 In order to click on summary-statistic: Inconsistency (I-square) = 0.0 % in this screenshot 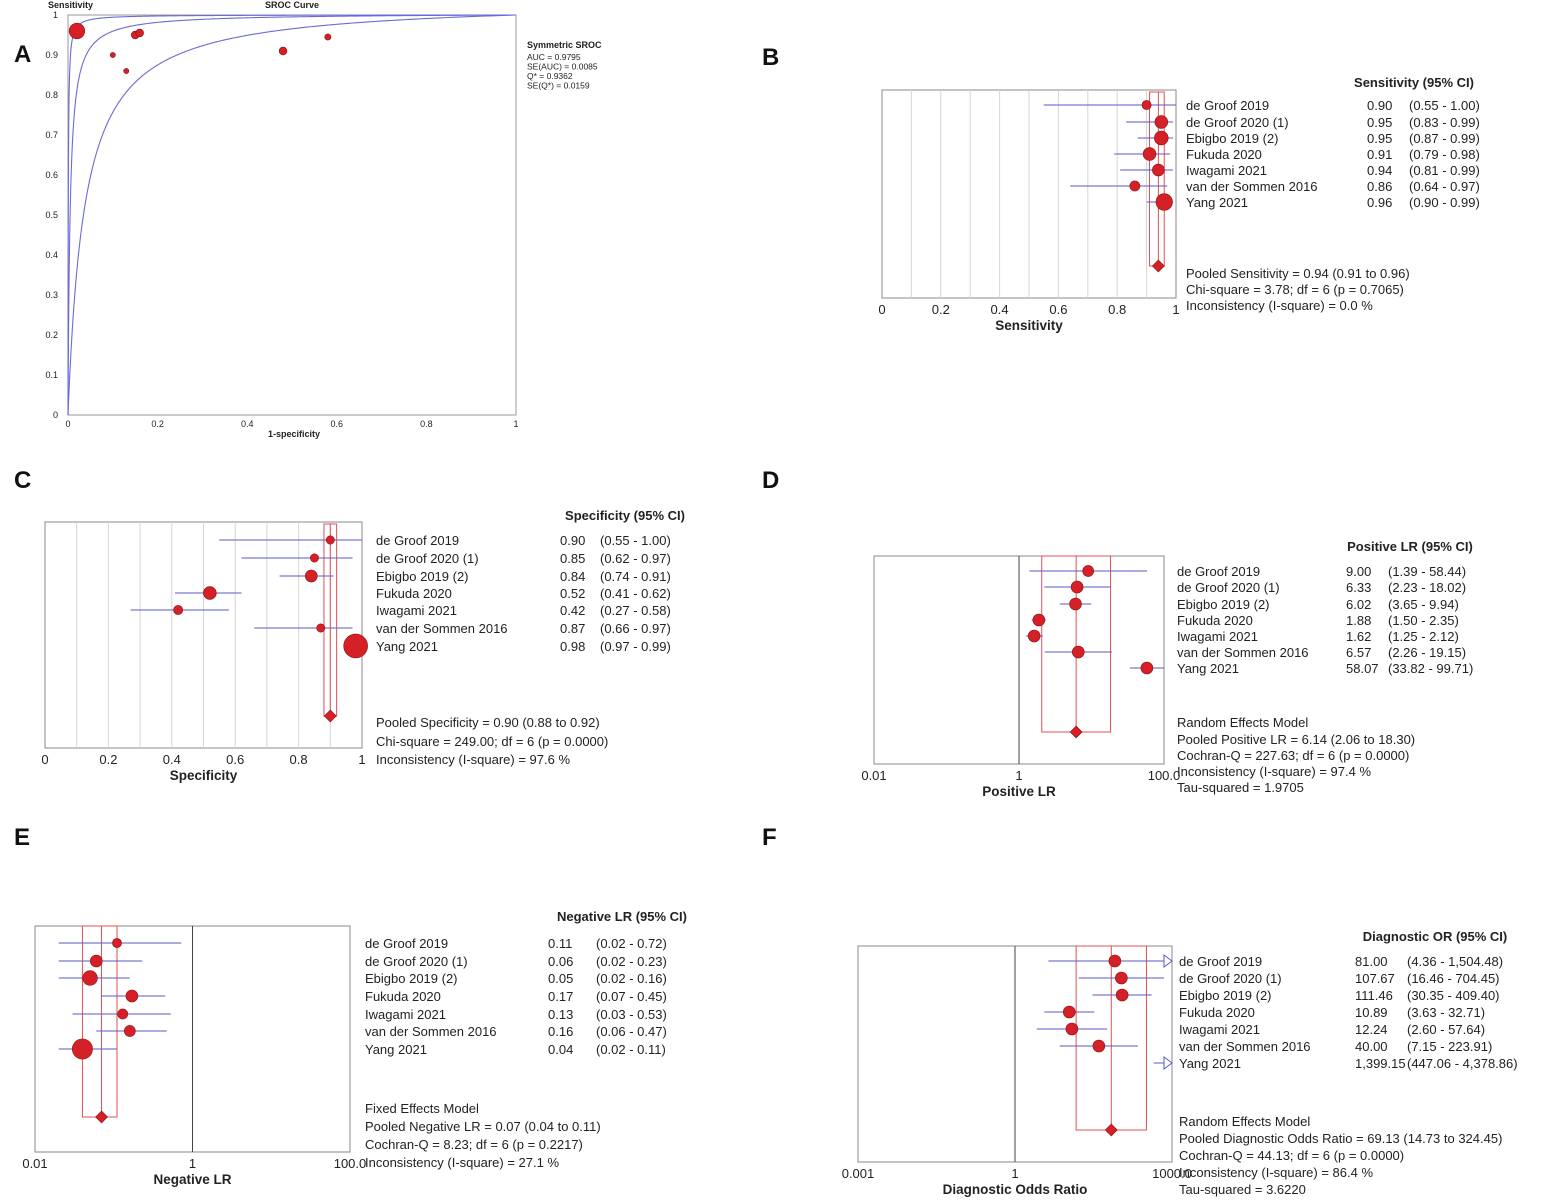, I will do `click(1279, 305)`.